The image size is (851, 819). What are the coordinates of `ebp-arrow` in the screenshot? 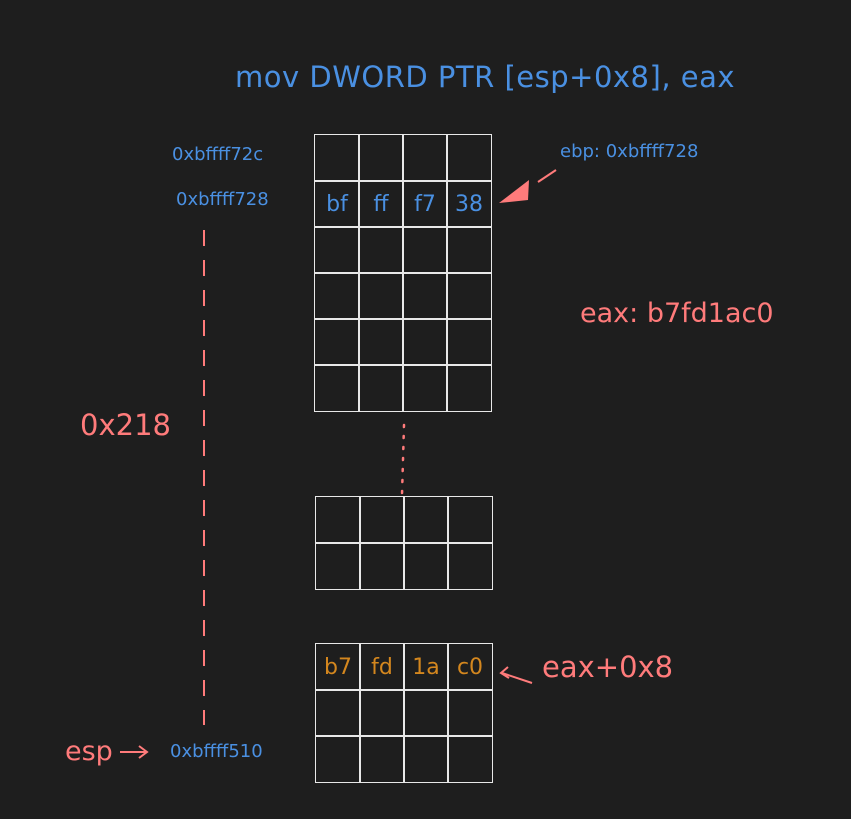 It's located at (528, 186).